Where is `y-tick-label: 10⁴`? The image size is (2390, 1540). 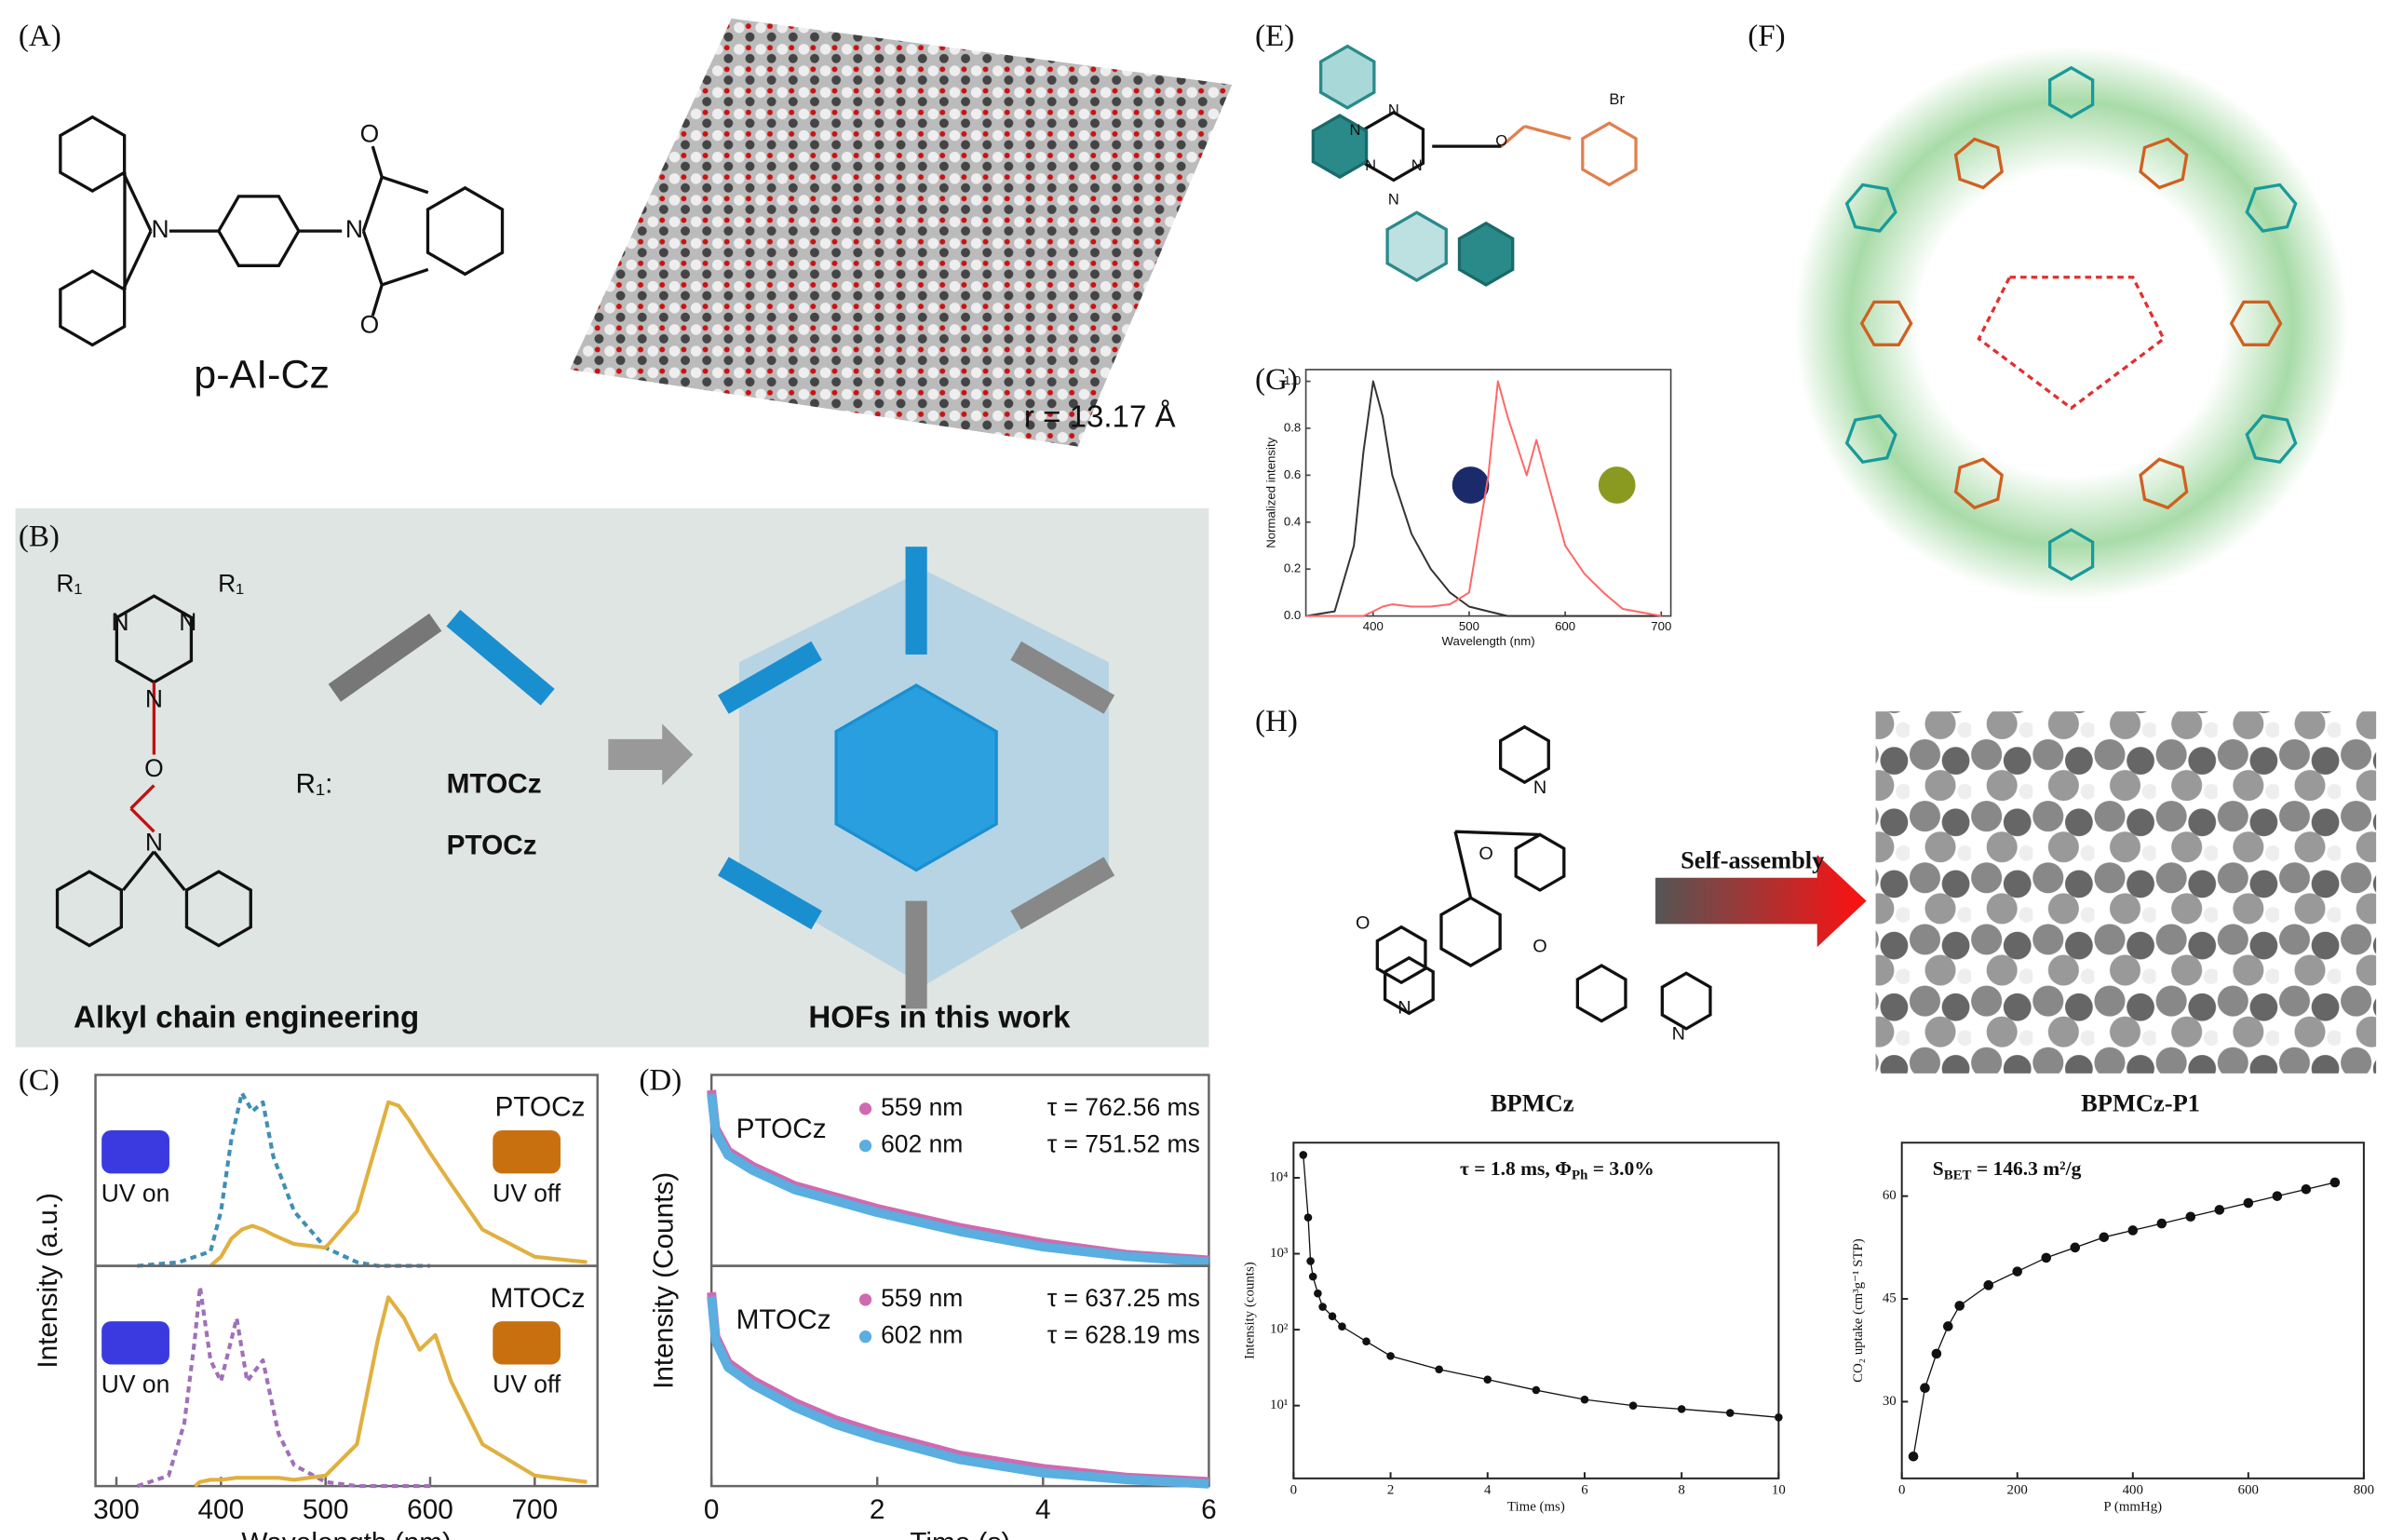 y-tick-label: 10⁴ is located at coordinates (1278, 1177).